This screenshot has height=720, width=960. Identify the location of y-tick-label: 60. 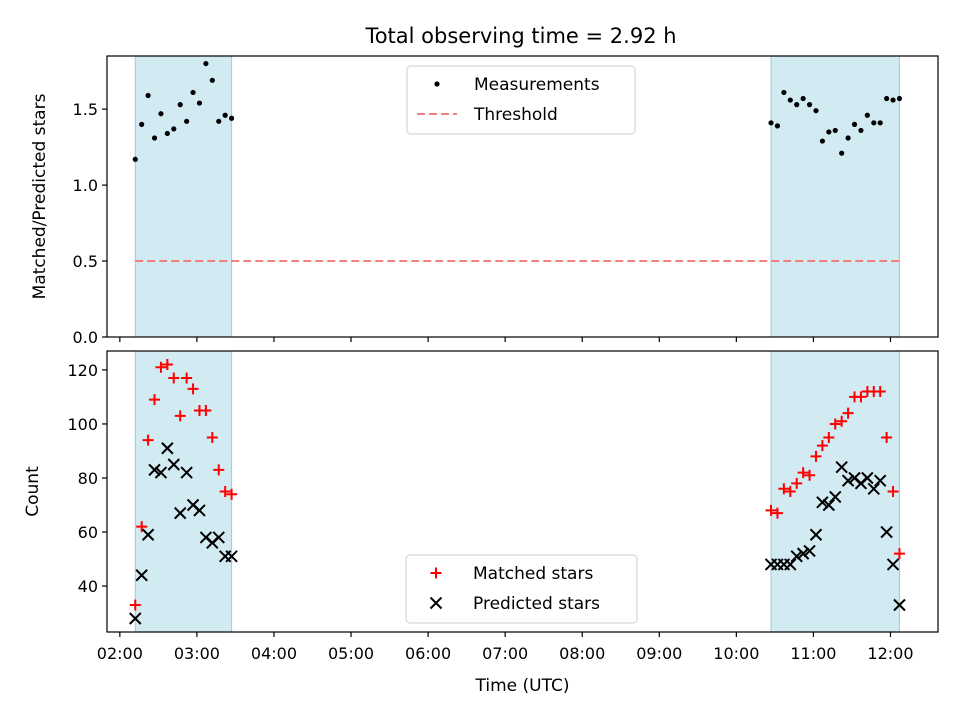
(88, 532).